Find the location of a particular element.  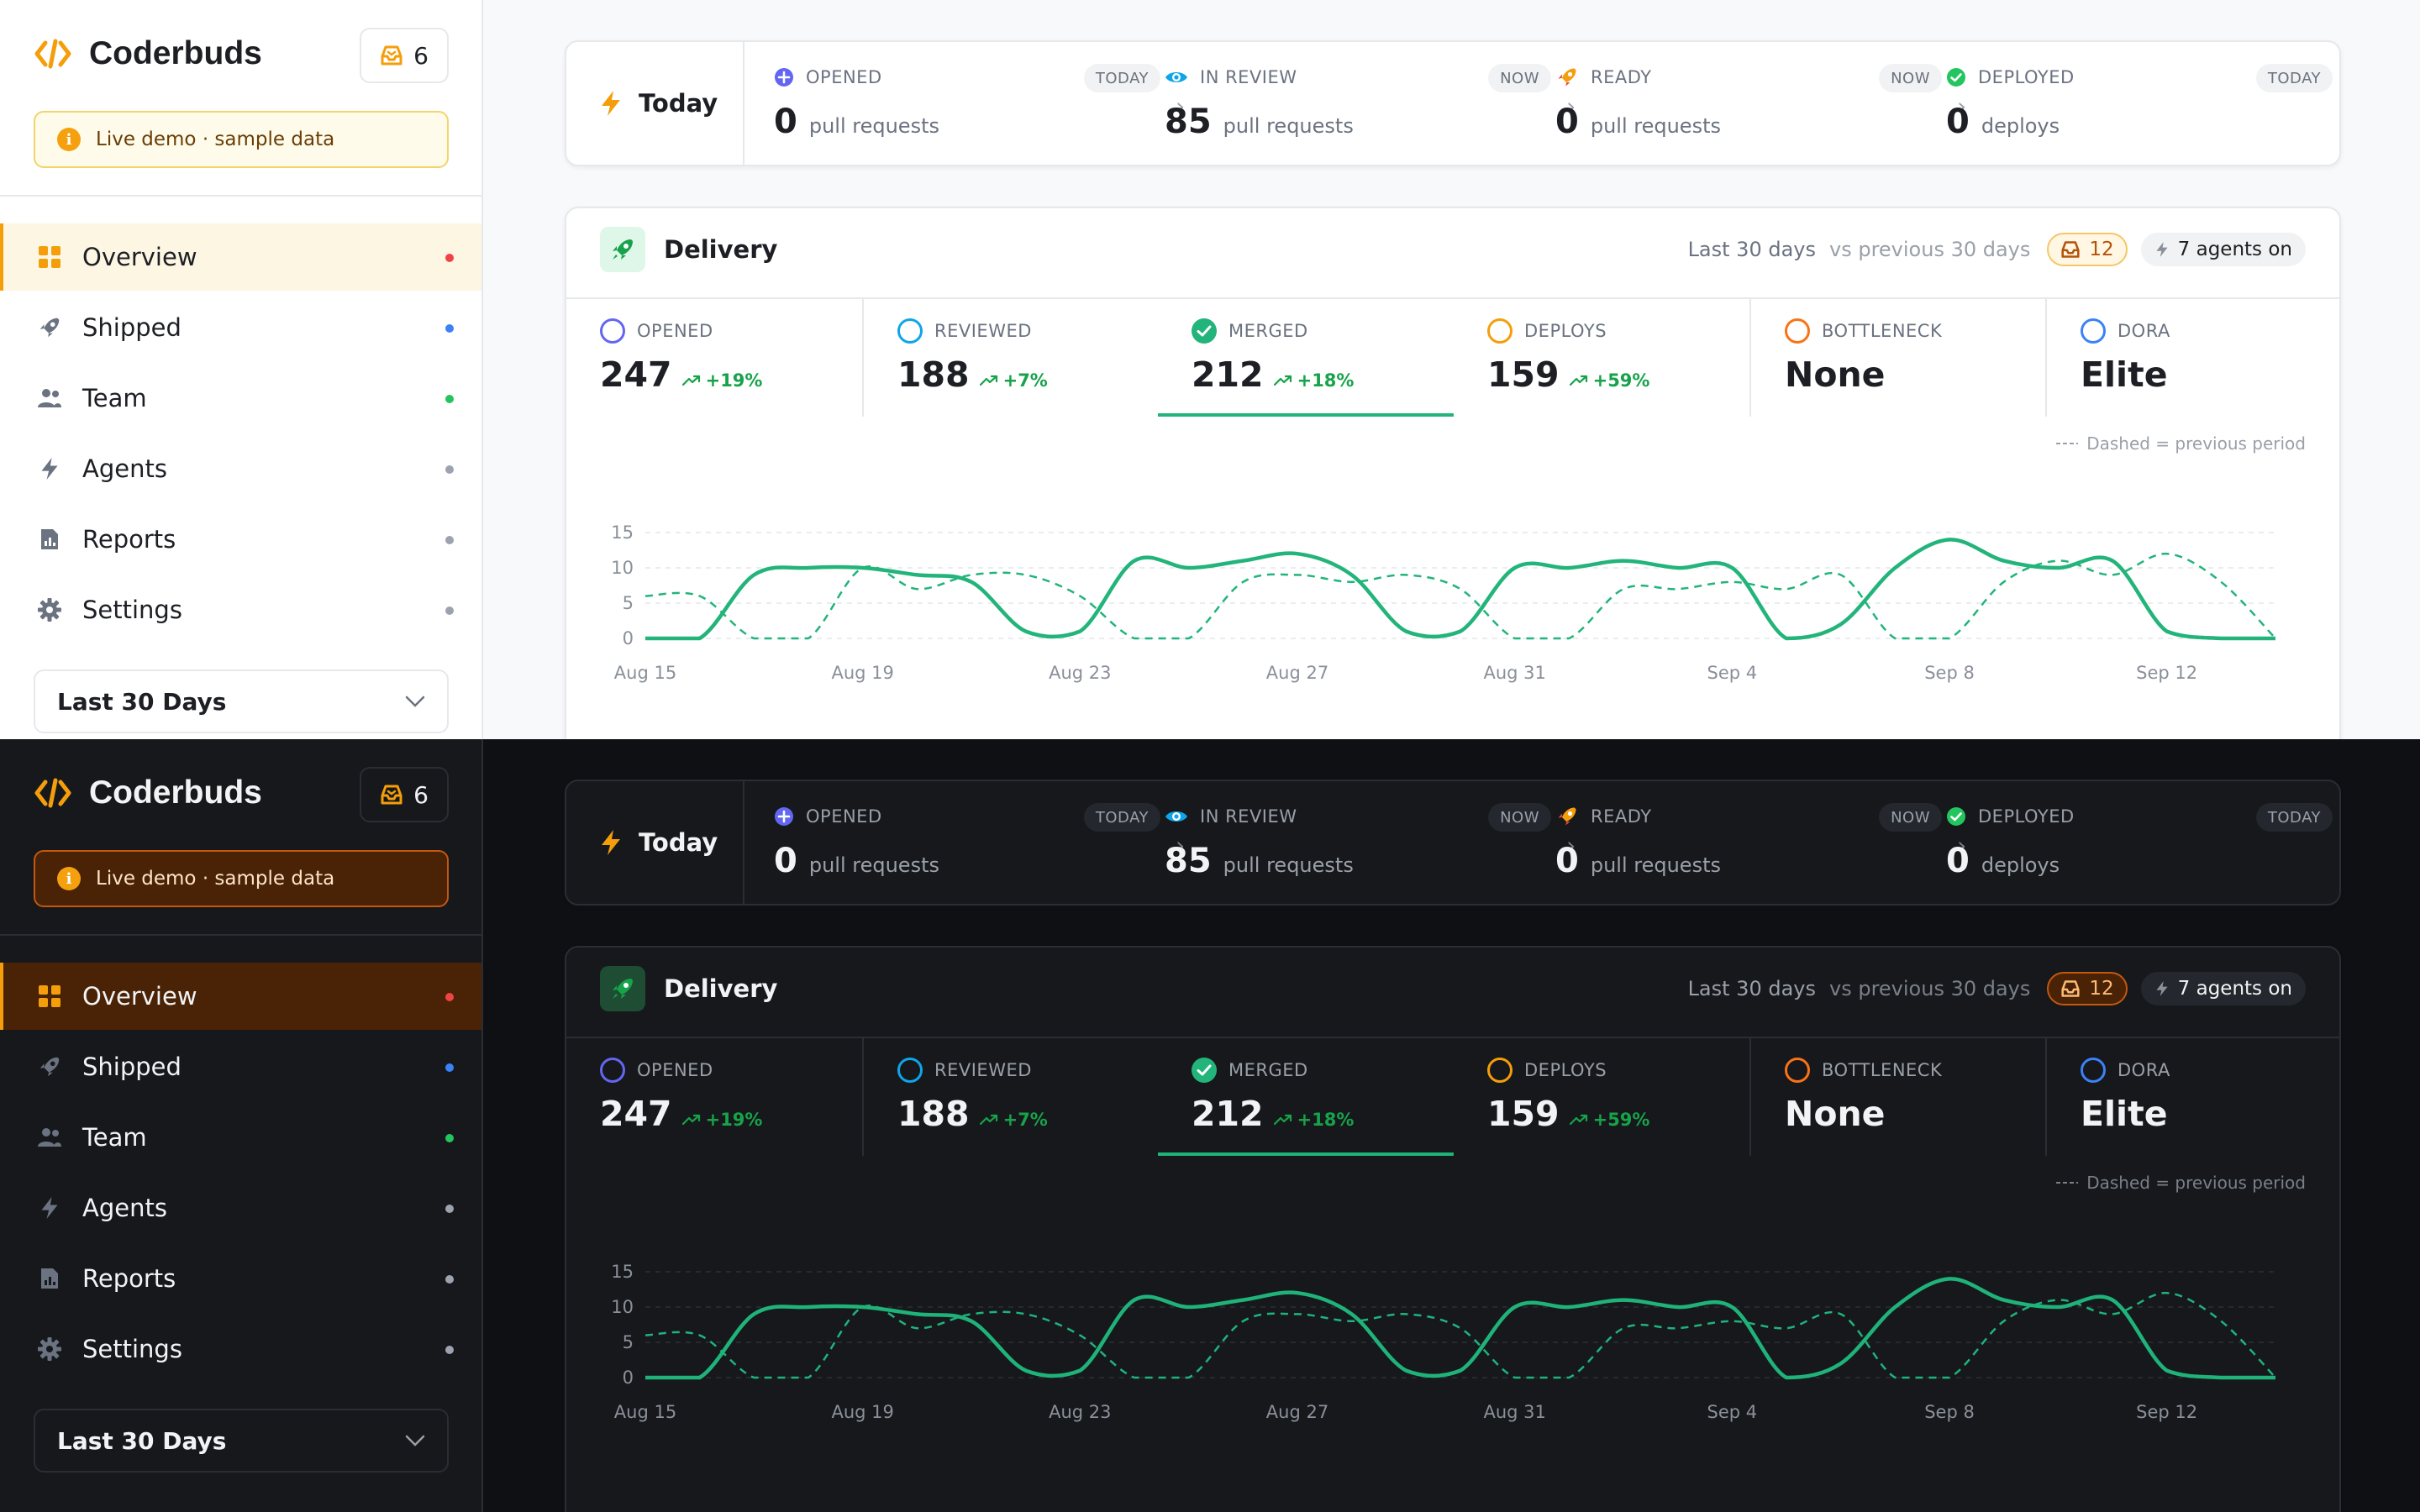

period-label: Last 30 days is located at coordinates (1751, 249).